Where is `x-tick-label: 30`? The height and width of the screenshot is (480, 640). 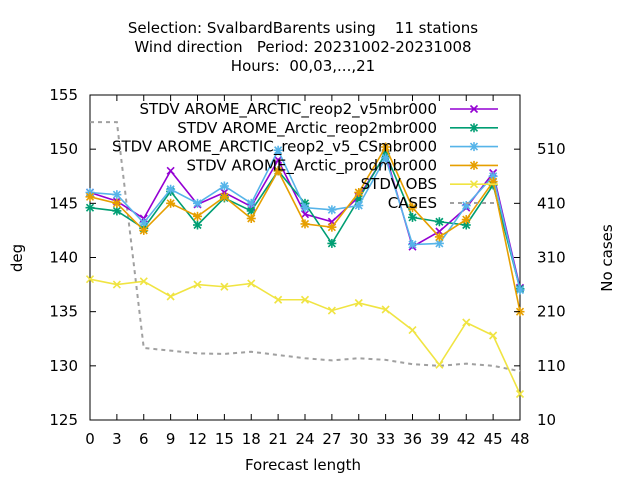 x-tick-label: 30 is located at coordinates (358, 439).